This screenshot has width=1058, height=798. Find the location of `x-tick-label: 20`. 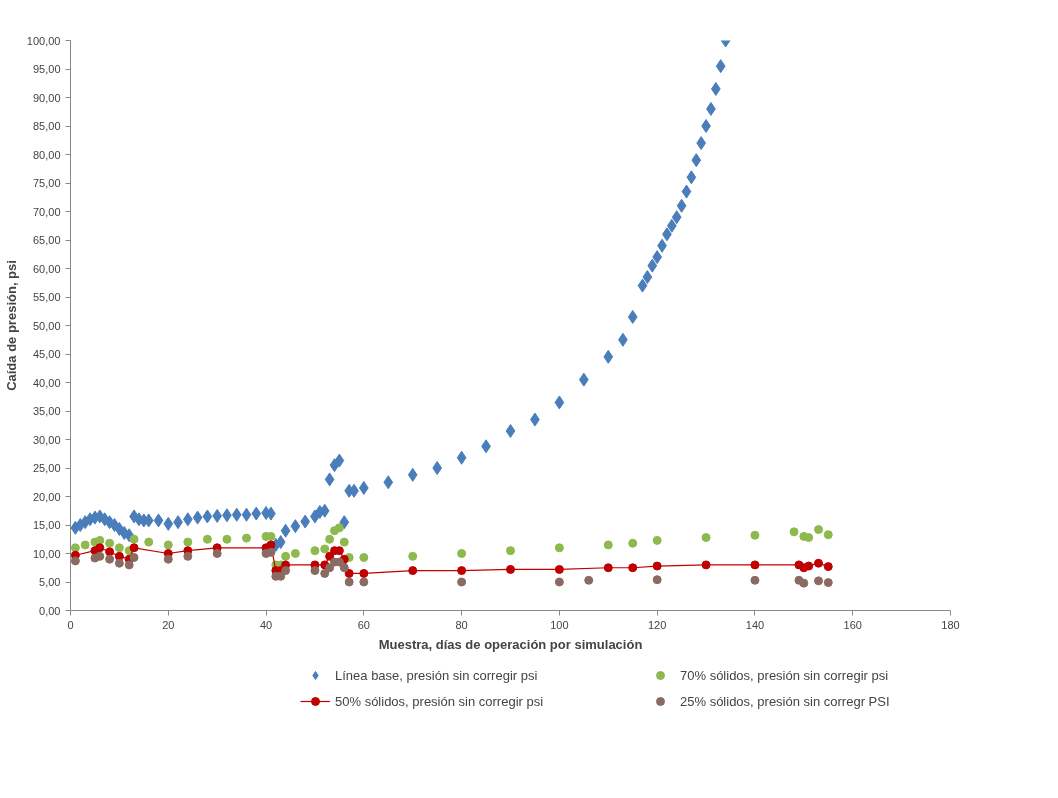

x-tick-label: 20 is located at coordinates (168, 624).